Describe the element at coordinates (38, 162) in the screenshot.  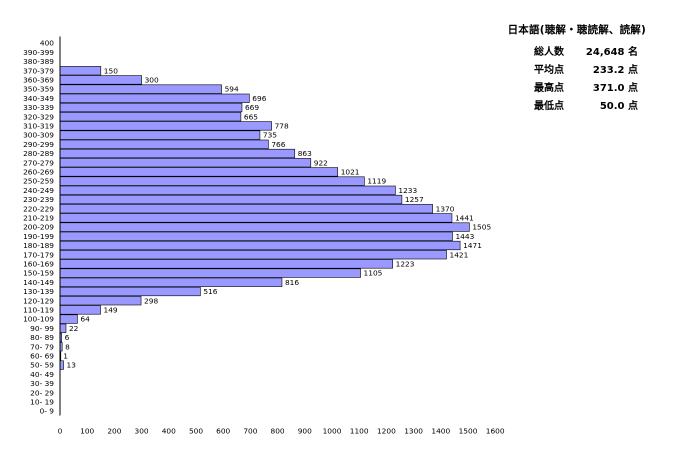
I see `category-label: 270-279` at that location.